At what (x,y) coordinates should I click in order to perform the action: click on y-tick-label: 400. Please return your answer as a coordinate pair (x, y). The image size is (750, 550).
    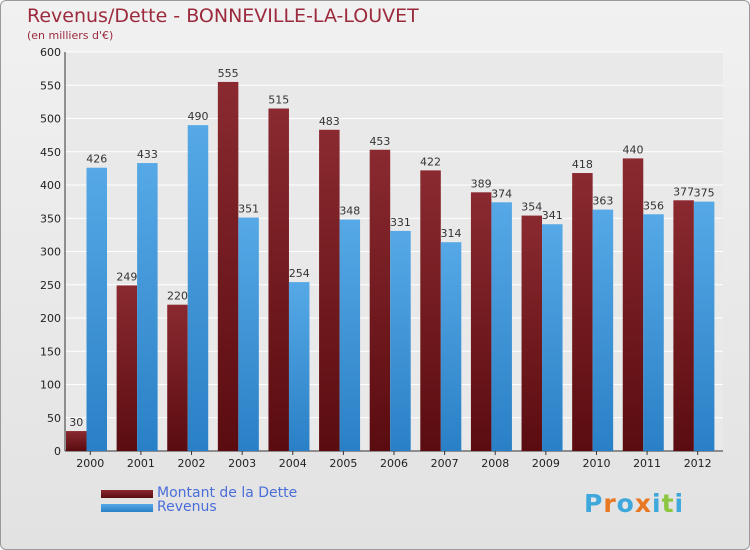
    Looking at the image, I should click on (50, 185).